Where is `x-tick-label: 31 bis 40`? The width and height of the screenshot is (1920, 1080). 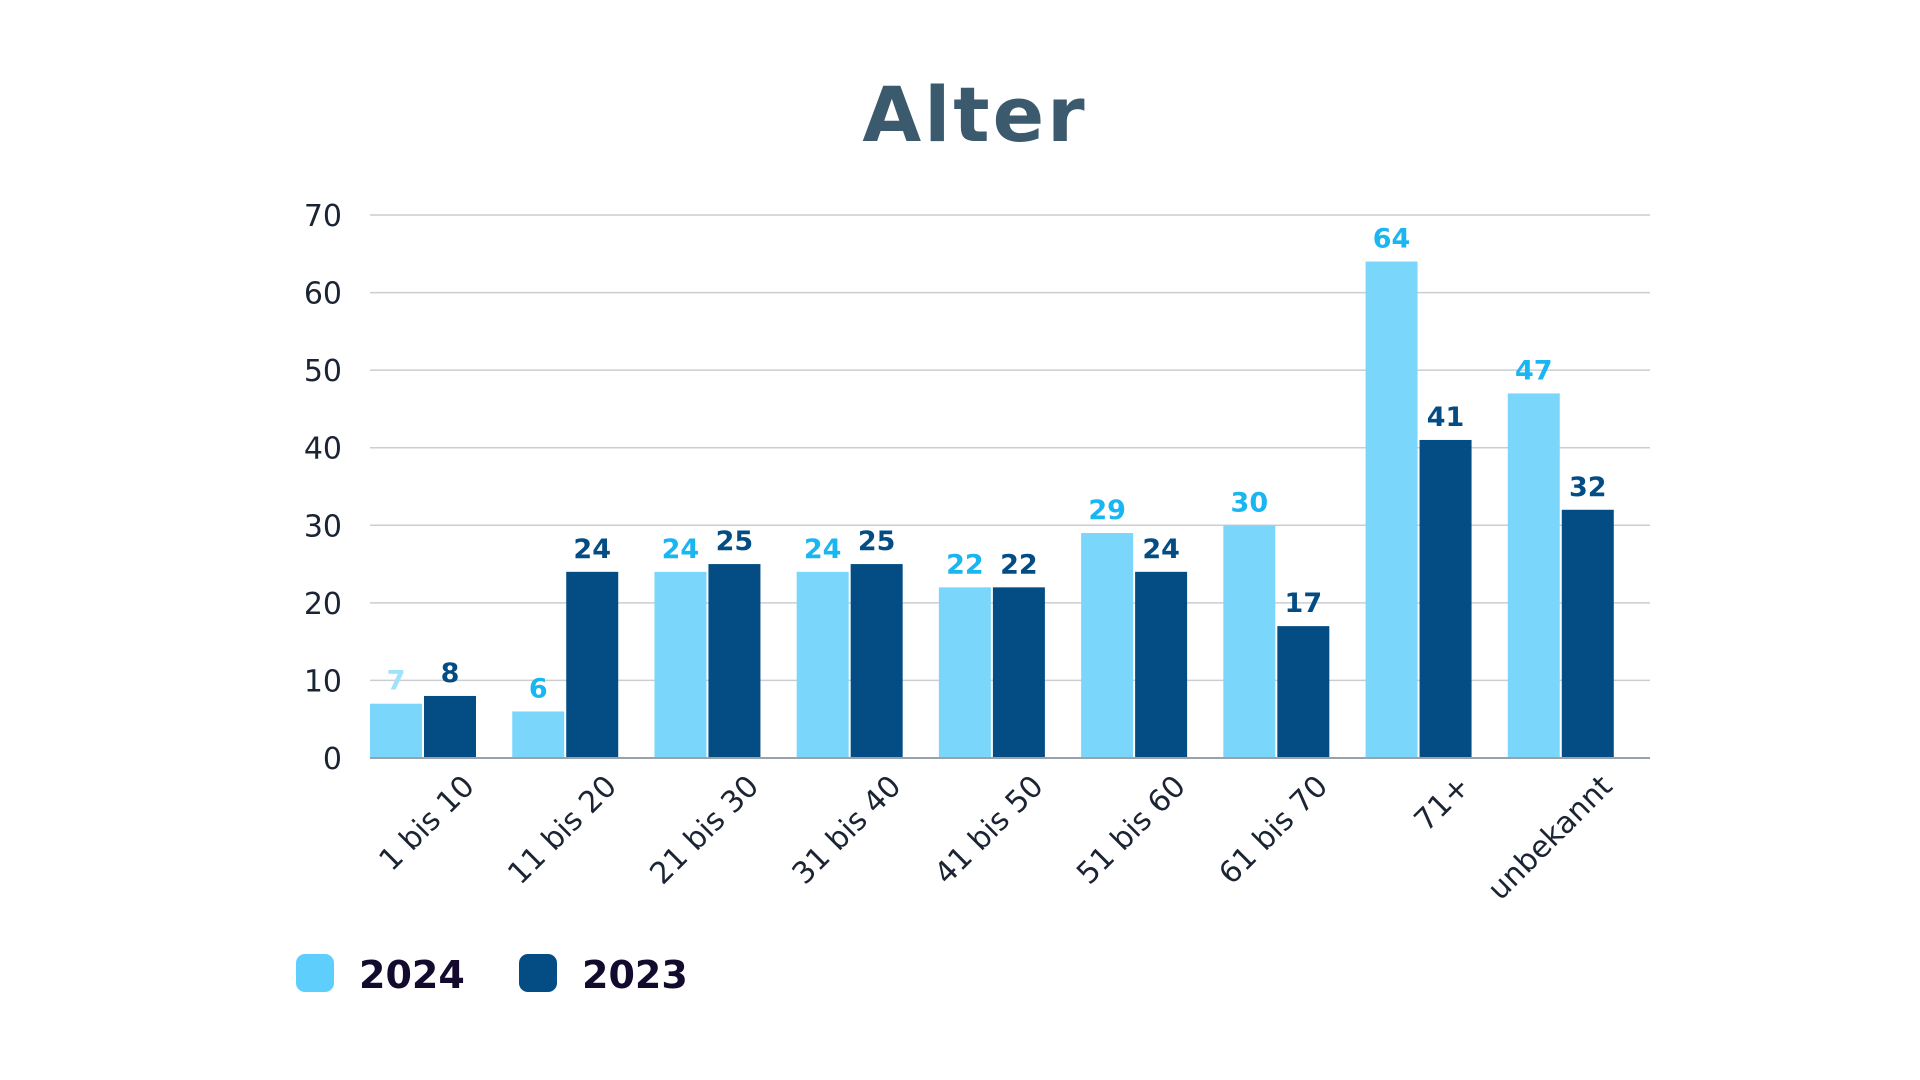
x-tick-label: 31 bis 40 is located at coordinates (847, 830).